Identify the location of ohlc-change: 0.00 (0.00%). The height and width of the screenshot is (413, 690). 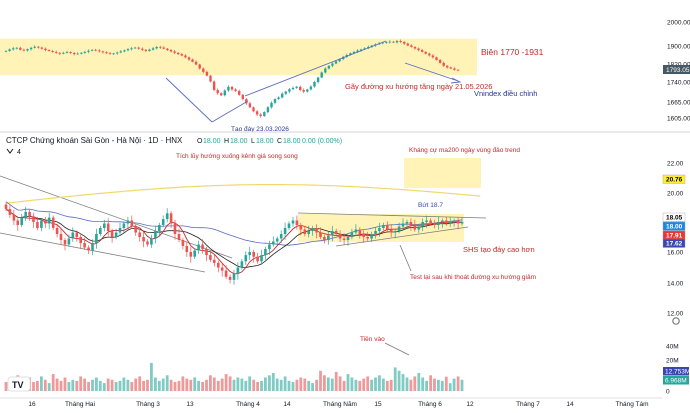
(322, 141).